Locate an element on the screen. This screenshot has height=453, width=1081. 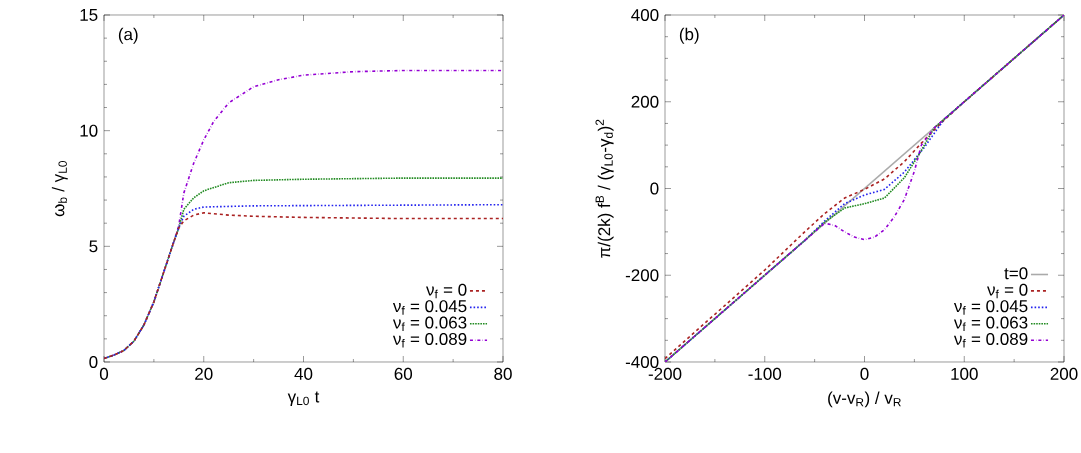
x-axis-title: γ$_{L0}$ t is located at coordinates (303, 398).